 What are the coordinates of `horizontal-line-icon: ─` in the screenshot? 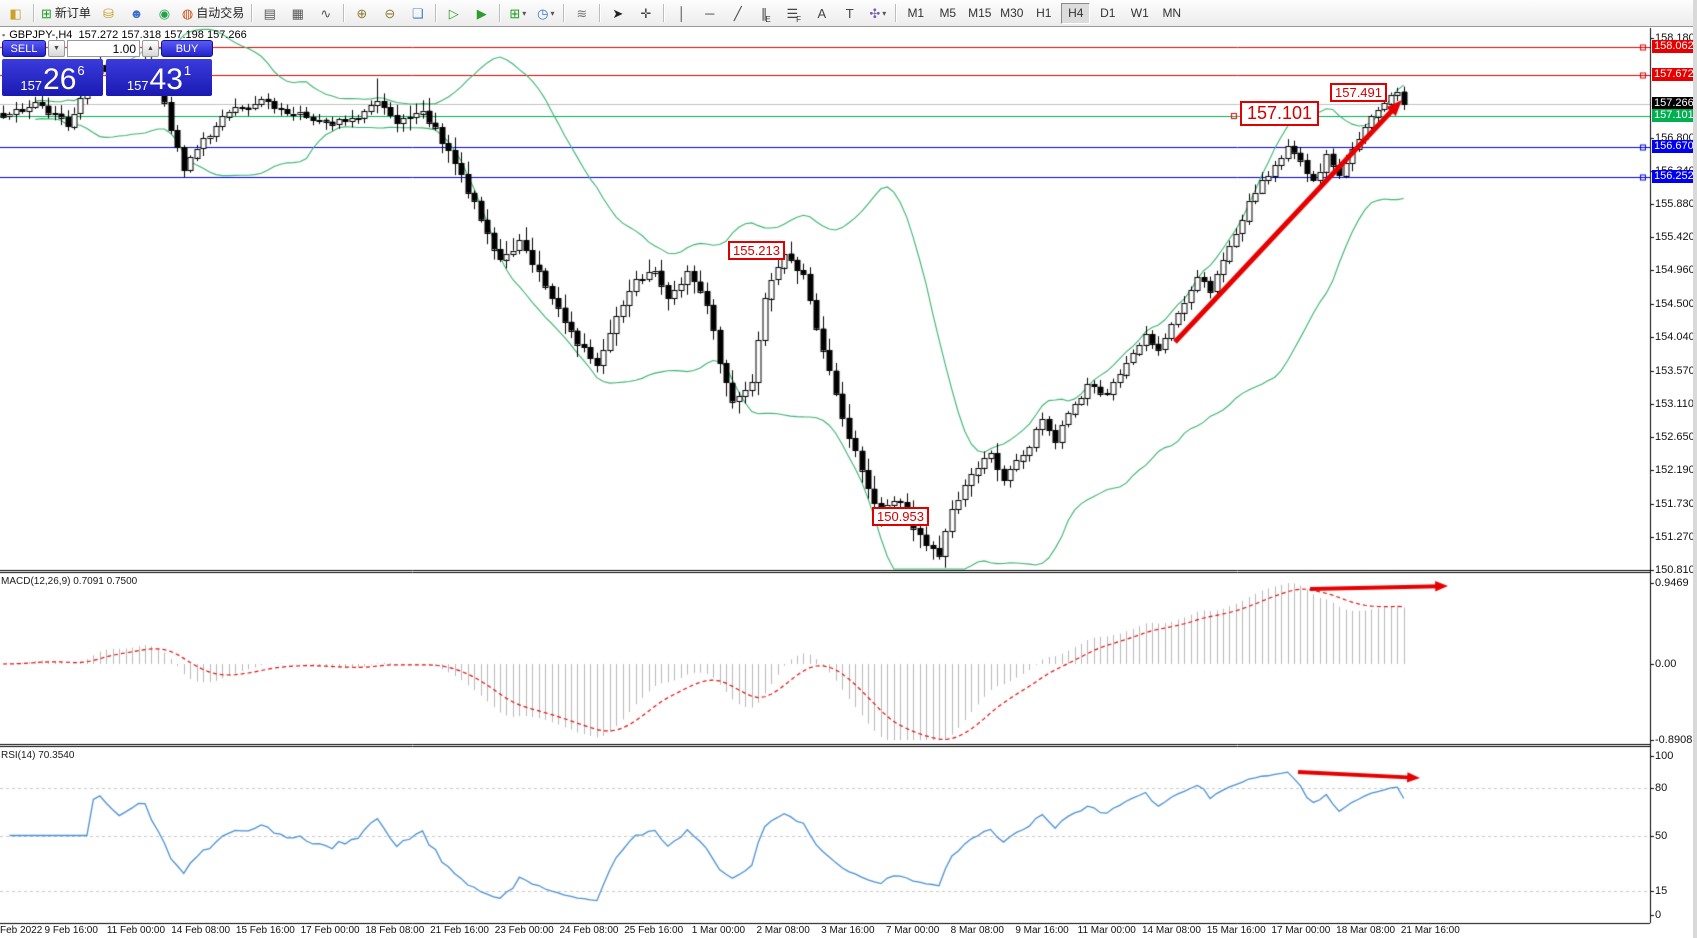 It's located at (709, 13).